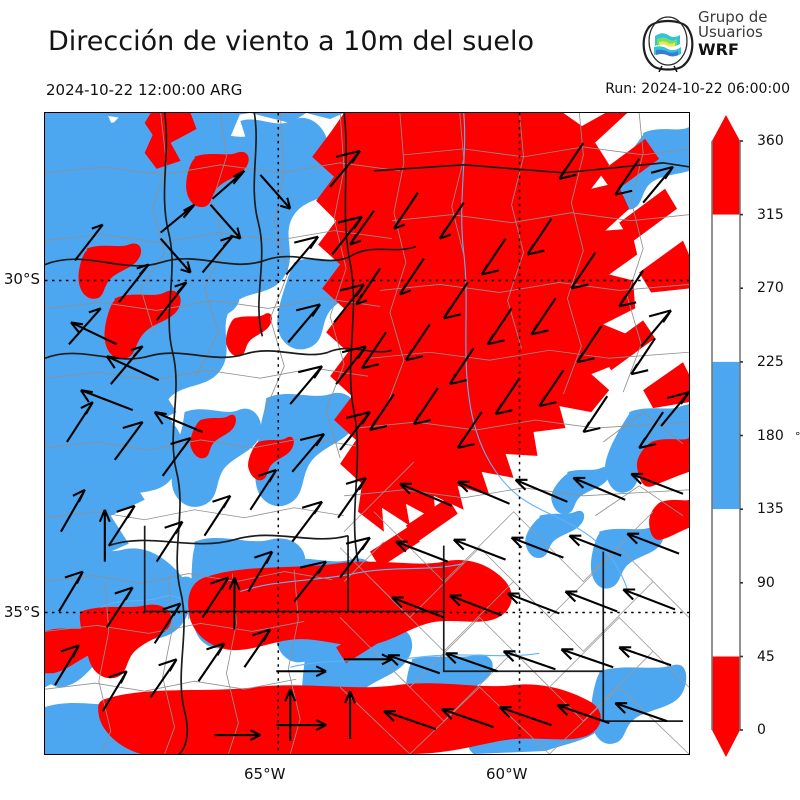 This screenshot has width=800, height=800. I want to click on logo-line-3: WRF, so click(718, 49).